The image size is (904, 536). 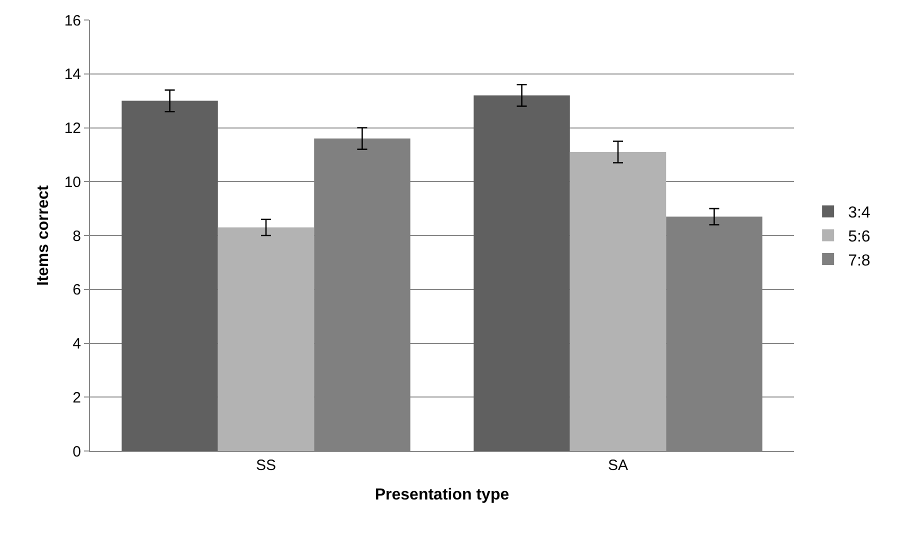 I want to click on y-tick-label: 12, so click(x=72, y=128).